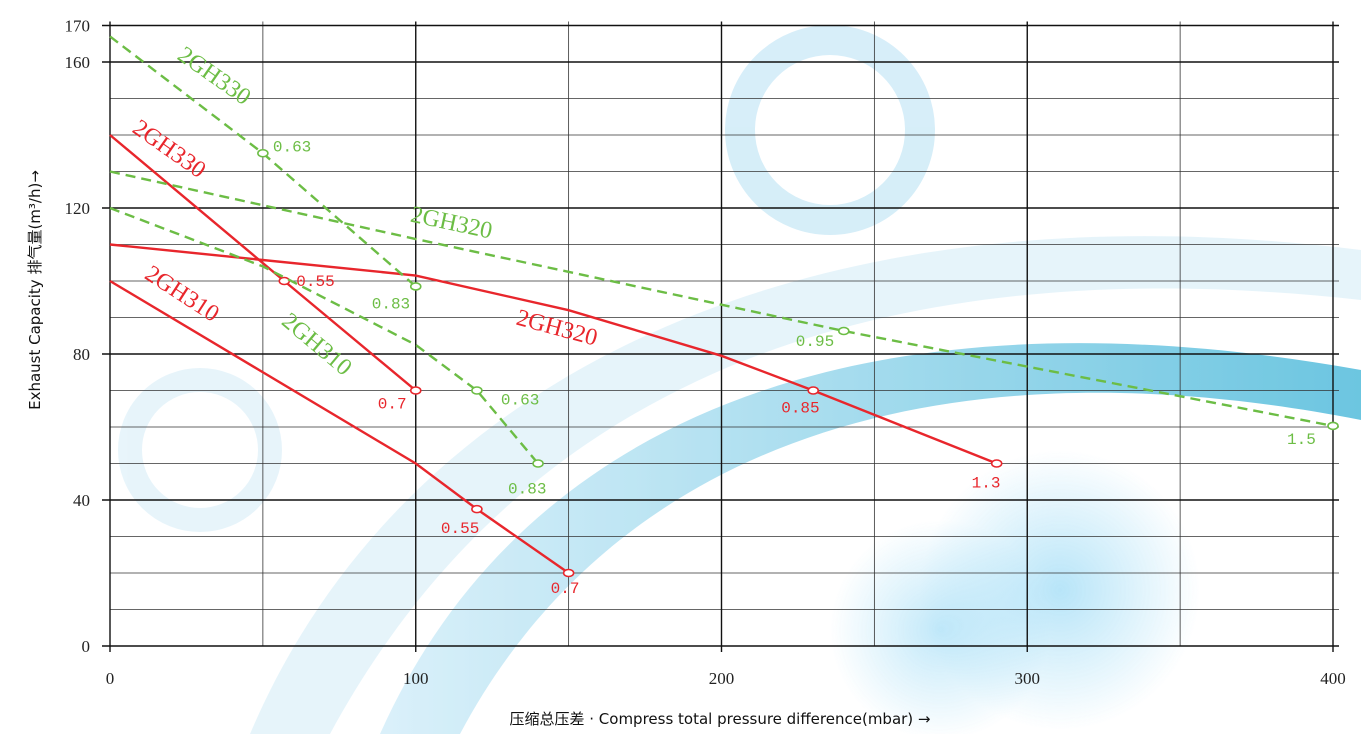 The width and height of the screenshot is (1361, 734). I want to click on point-label: 0.95, so click(815, 342).